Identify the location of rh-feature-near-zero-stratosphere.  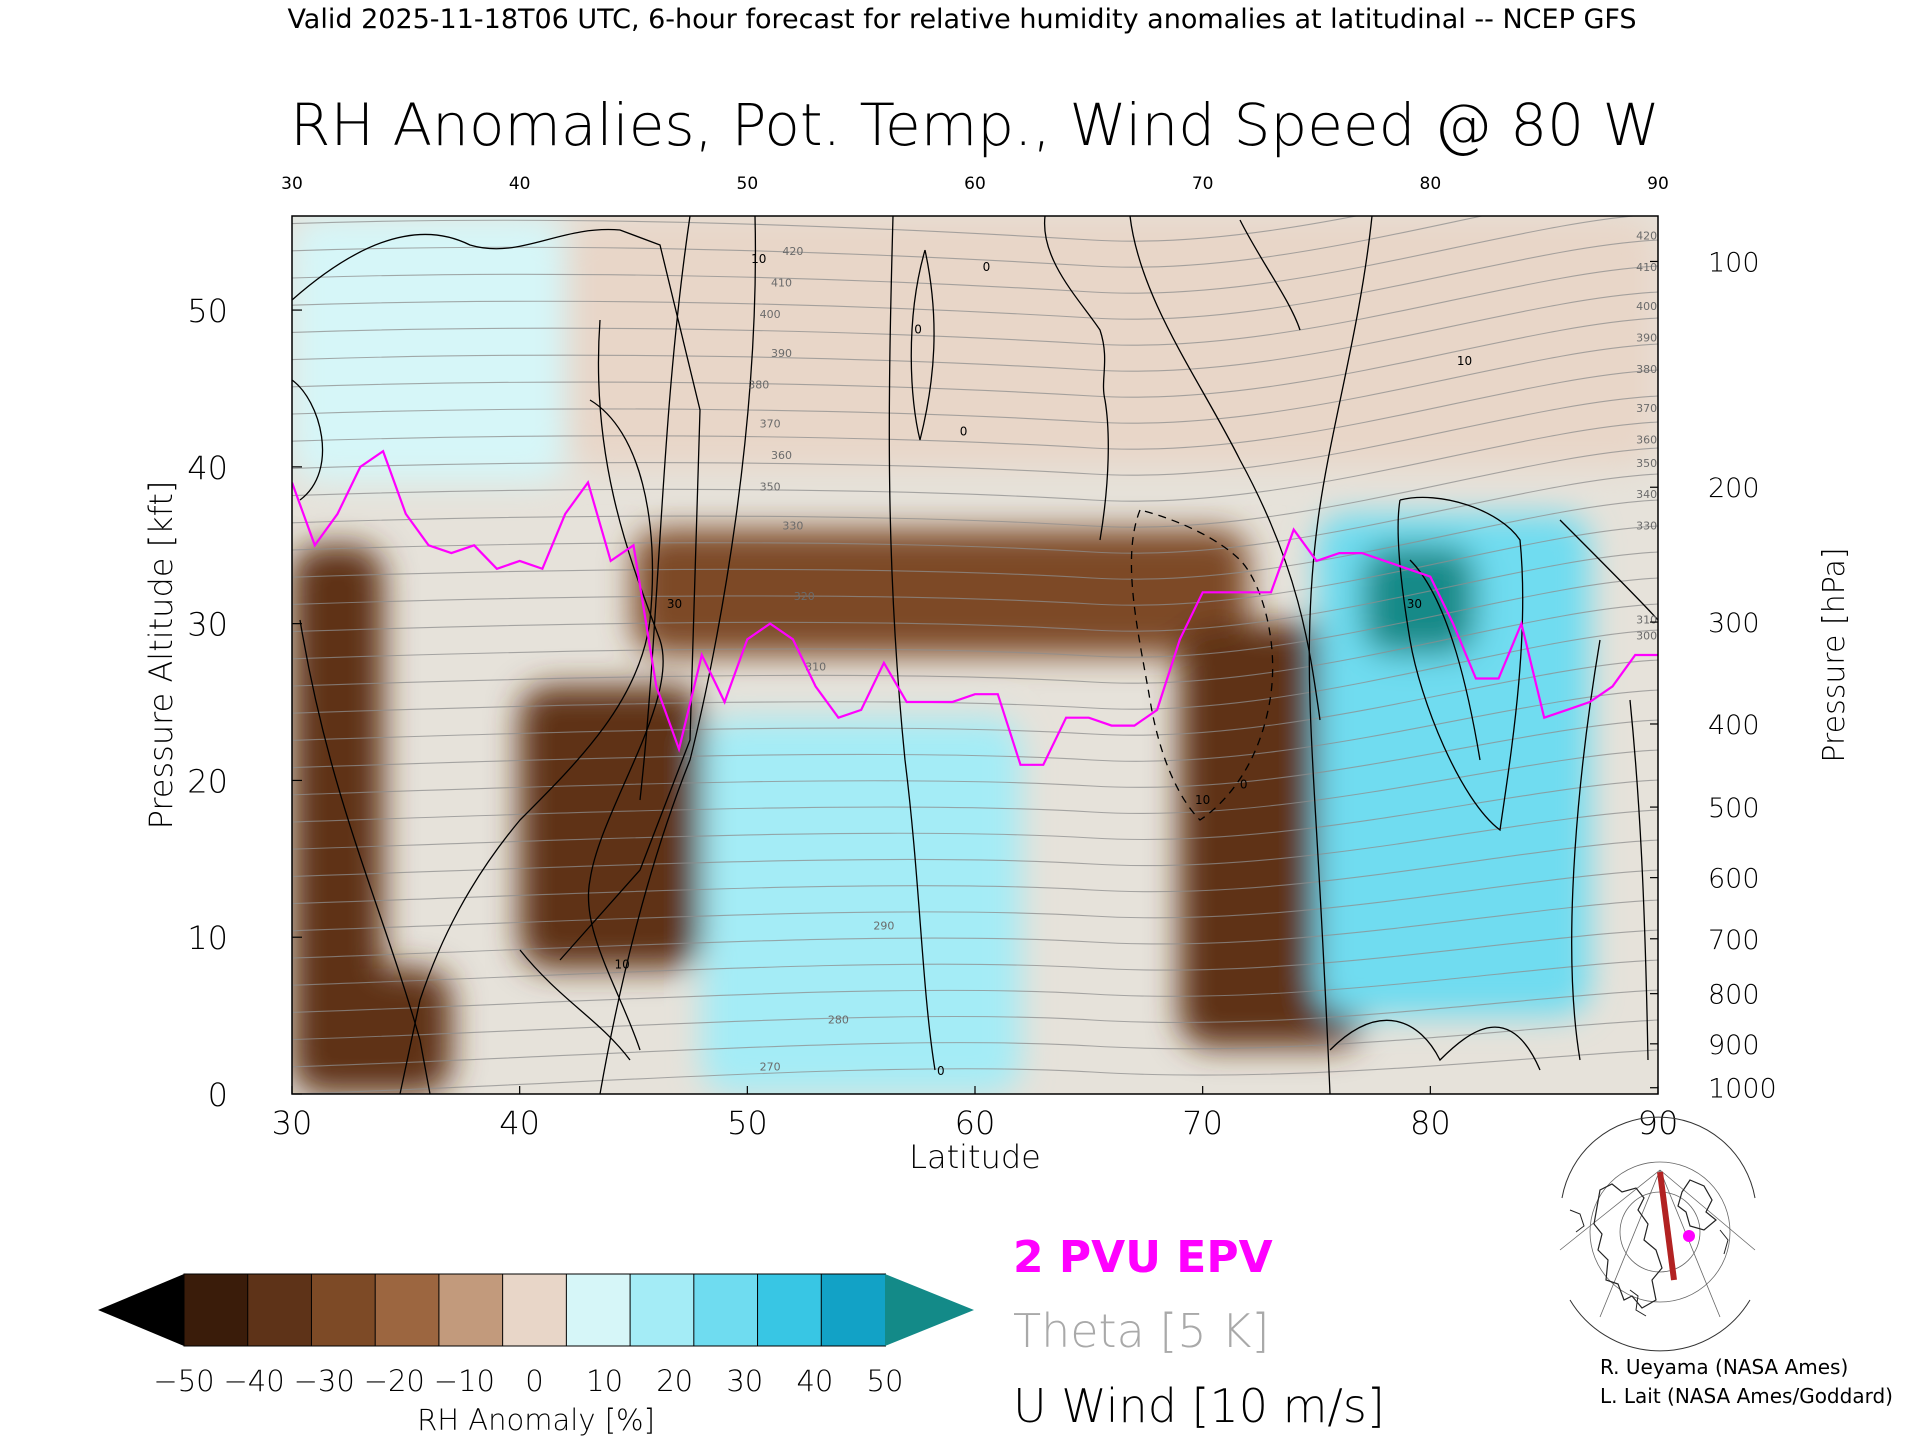
(1111, 341).